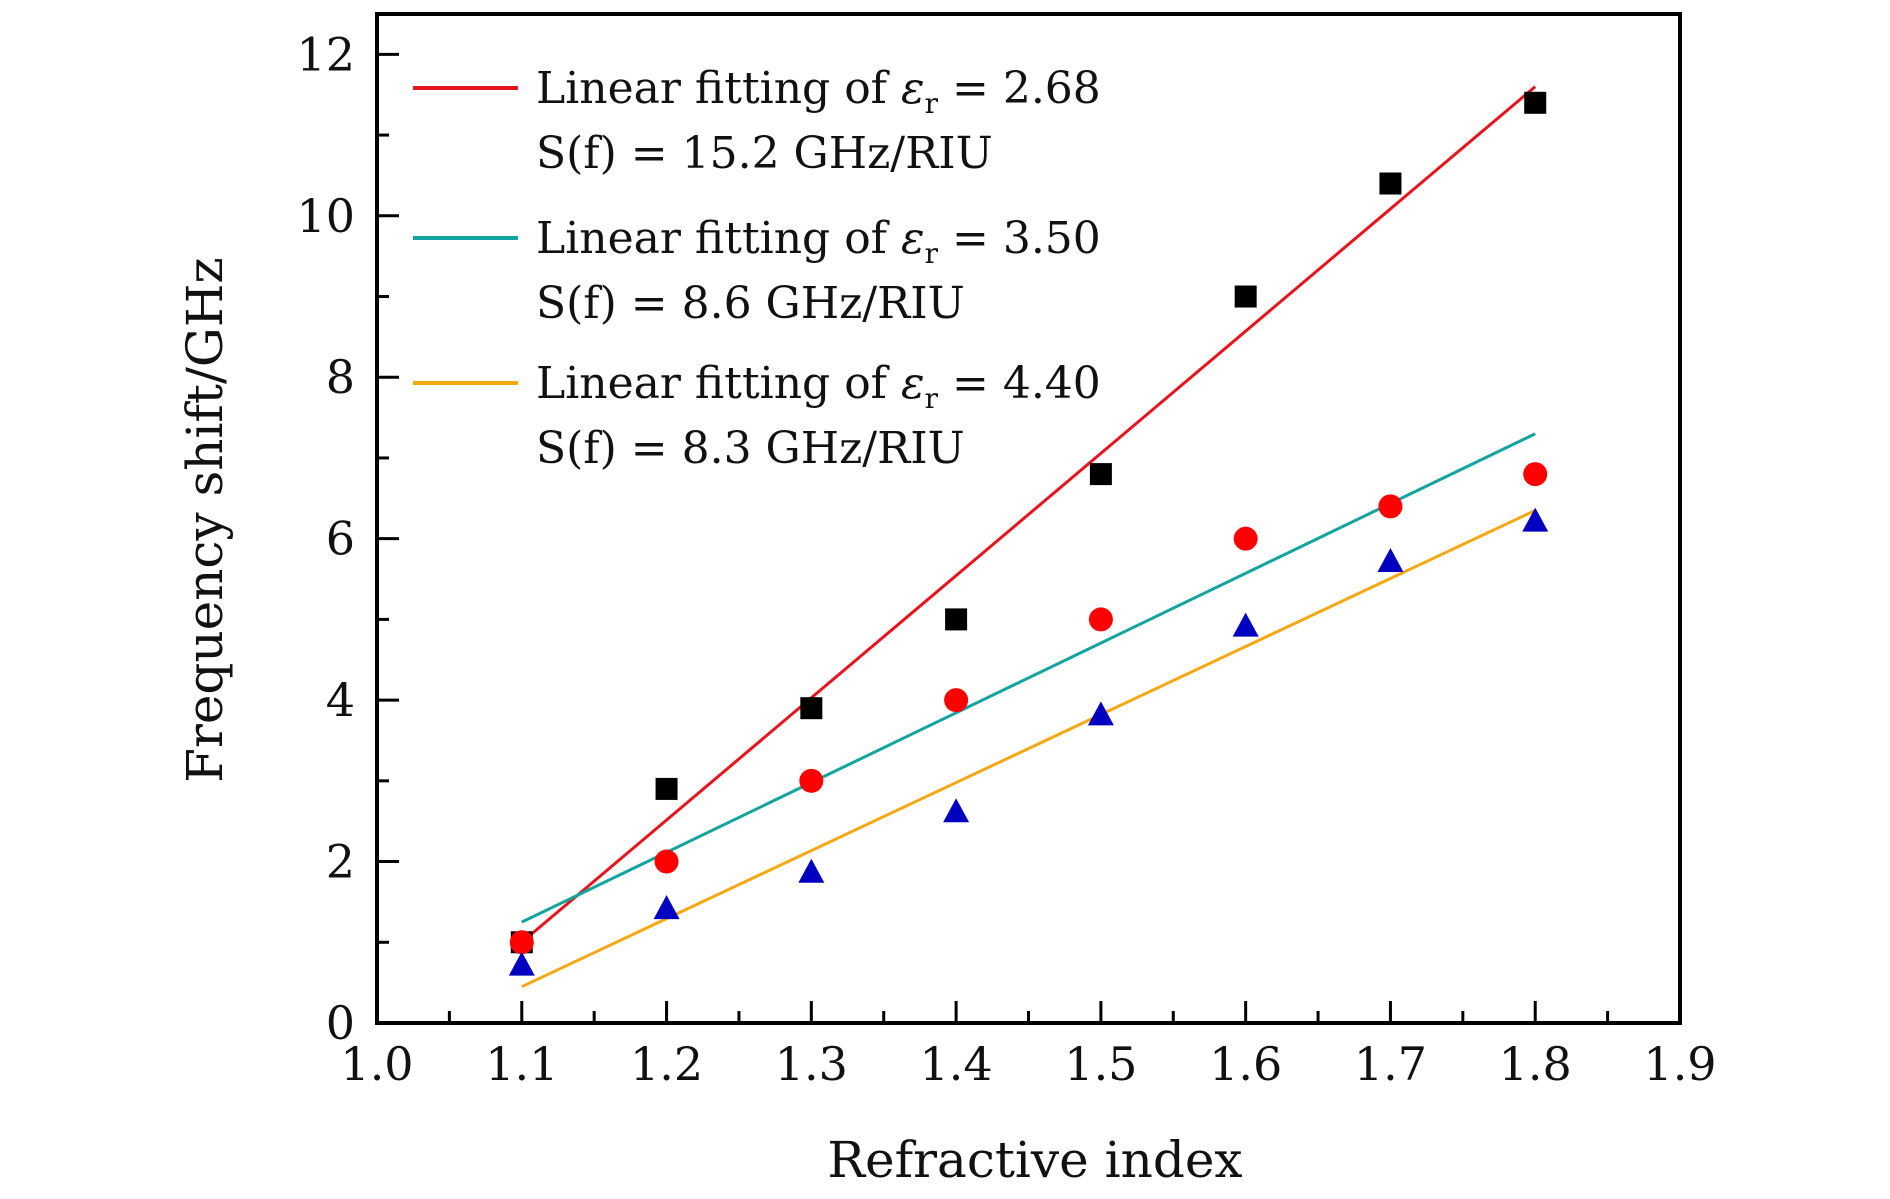 The width and height of the screenshot is (1890, 1199). What do you see at coordinates (376, 1064) in the screenshot?
I see `x-tick-label: 1.0` at bounding box center [376, 1064].